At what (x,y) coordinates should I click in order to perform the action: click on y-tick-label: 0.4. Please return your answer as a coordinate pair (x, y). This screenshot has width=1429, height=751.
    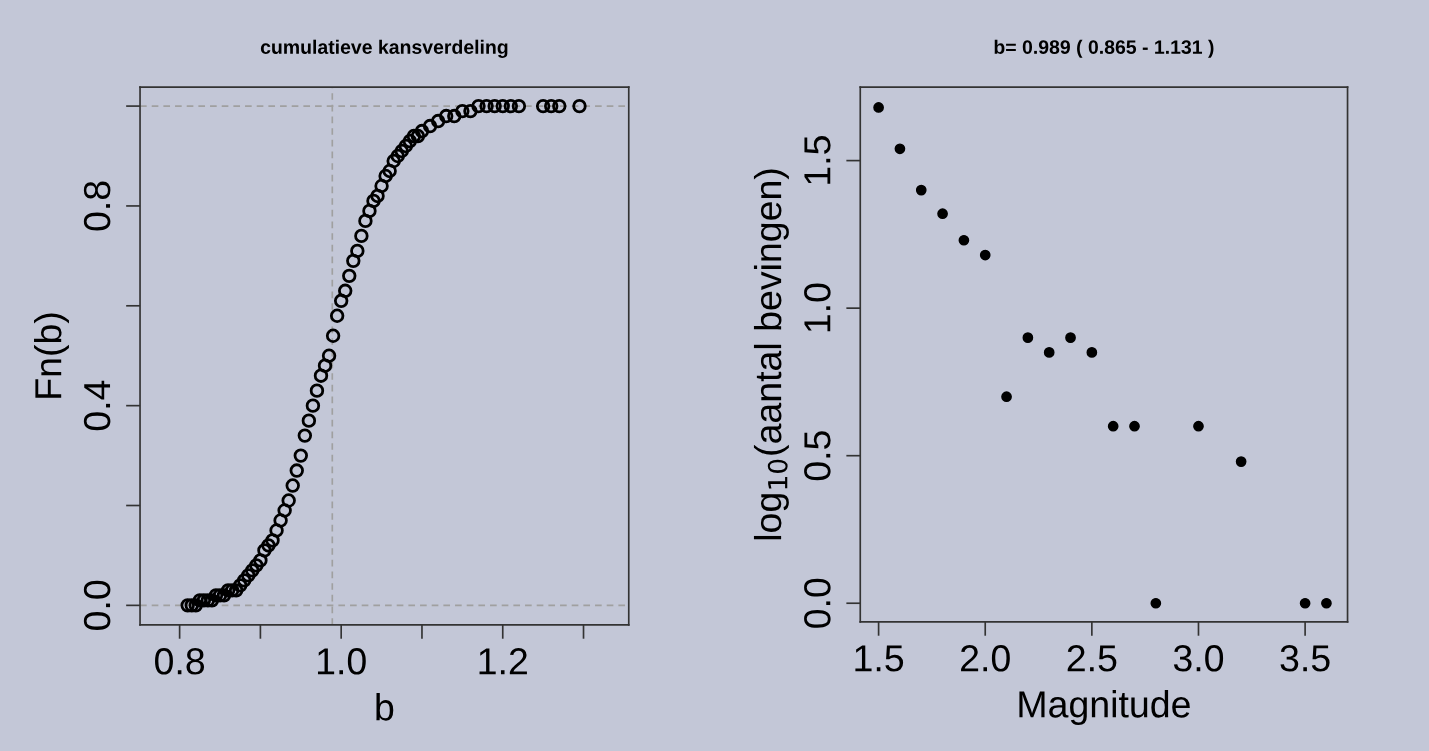
    Looking at the image, I should click on (97, 405).